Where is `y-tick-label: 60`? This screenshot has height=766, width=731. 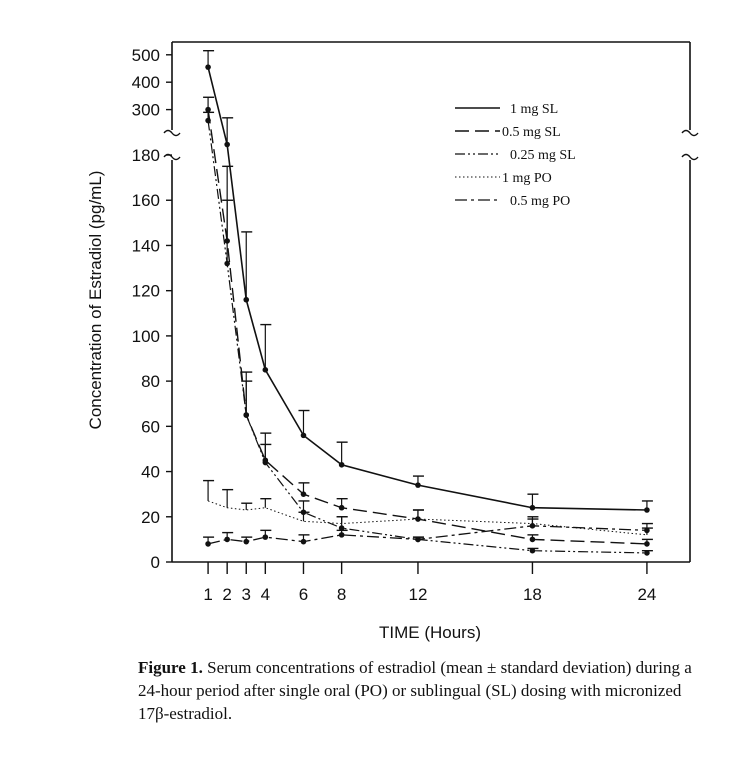 y-tick-label: 60 is located at coordinates (150, 426).